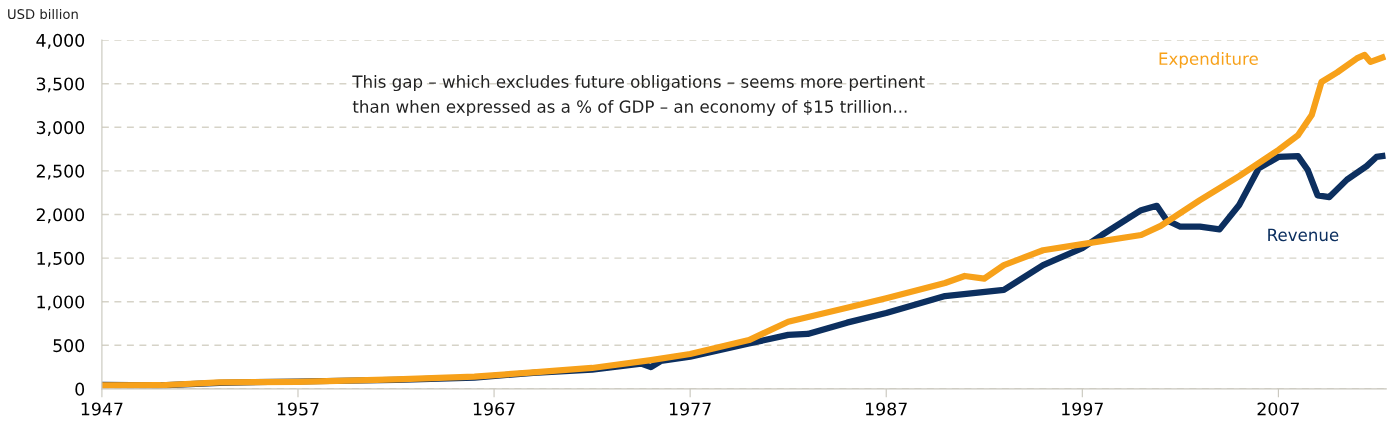 The height and width of the screenshot is (436, 1396). I want to click on x-tick-label: 2007, so click(1278, 409).